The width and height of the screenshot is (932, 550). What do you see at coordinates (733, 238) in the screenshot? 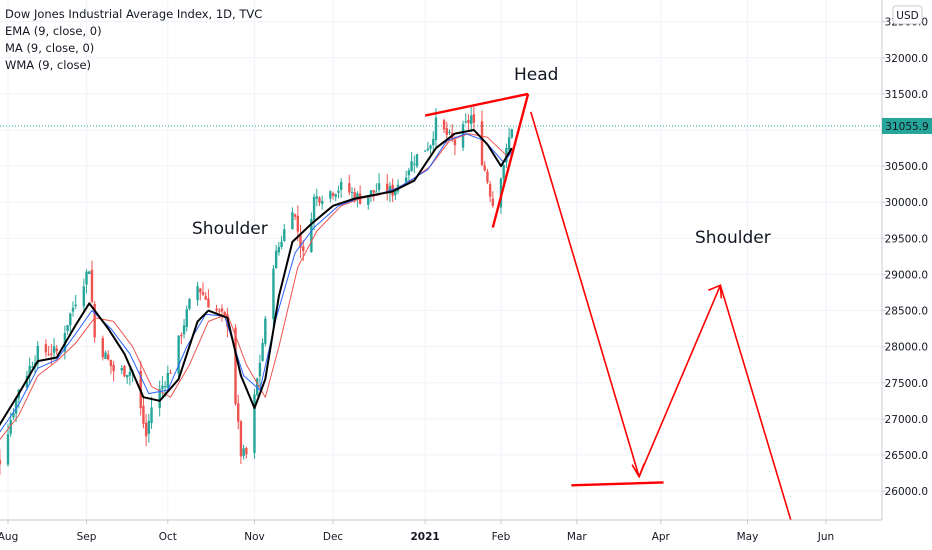
I see `right-shoulder-annotation: Shoulder` at bounding box center [733, 238].